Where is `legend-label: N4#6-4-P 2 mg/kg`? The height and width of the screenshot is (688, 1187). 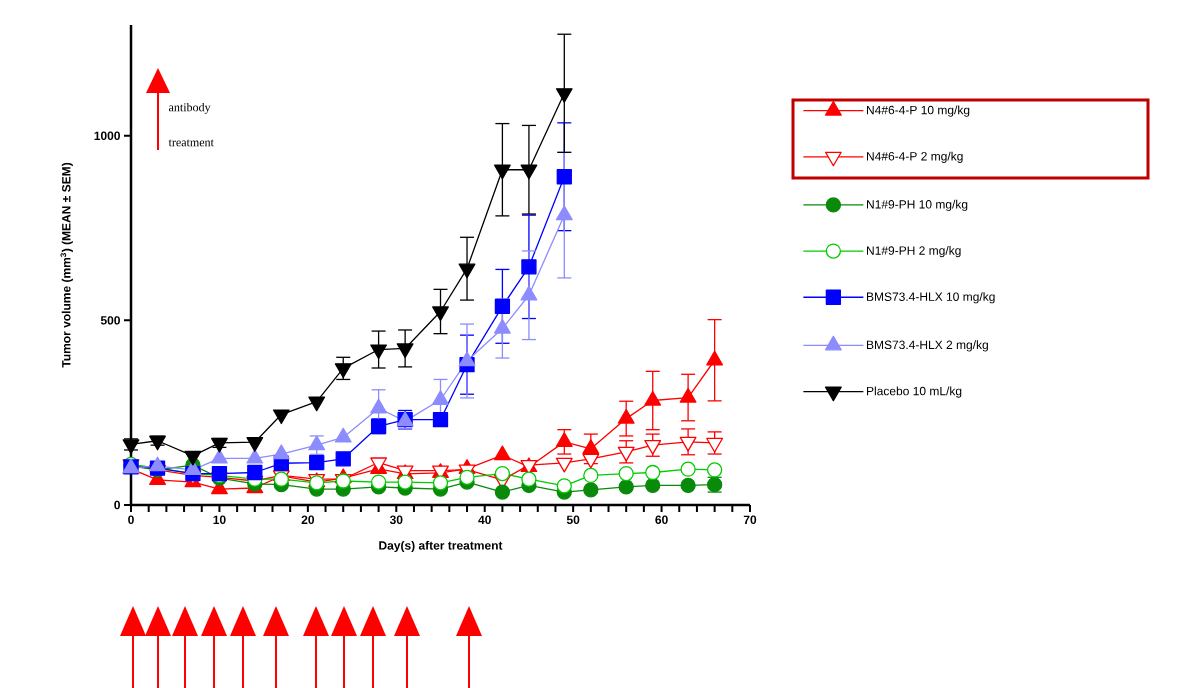
legend-label: N4#6-4-P 2 mg/kg is located at coordinates (915, 157).